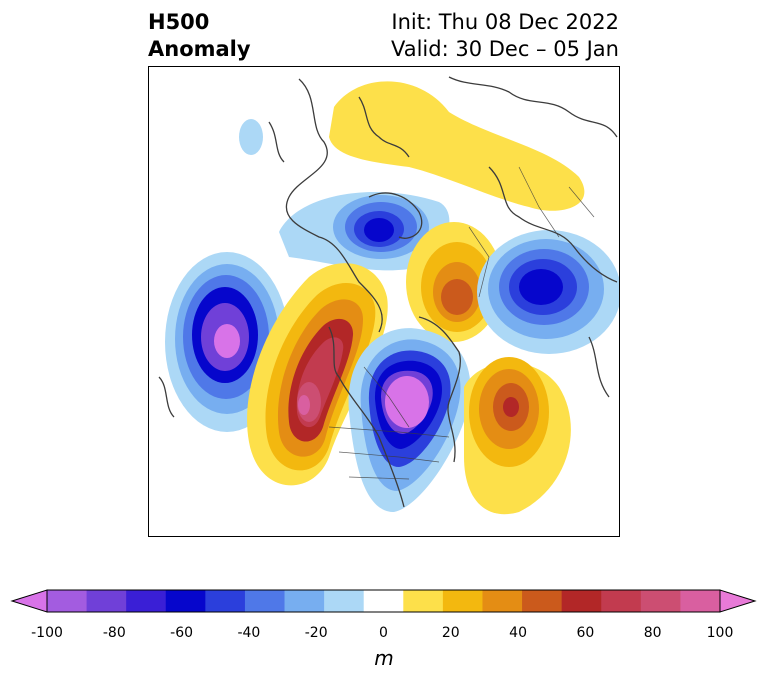  Describe the element at coordinates (114, 633) in the screenshot. I see `colorbar-tick-label: -80` at that location.